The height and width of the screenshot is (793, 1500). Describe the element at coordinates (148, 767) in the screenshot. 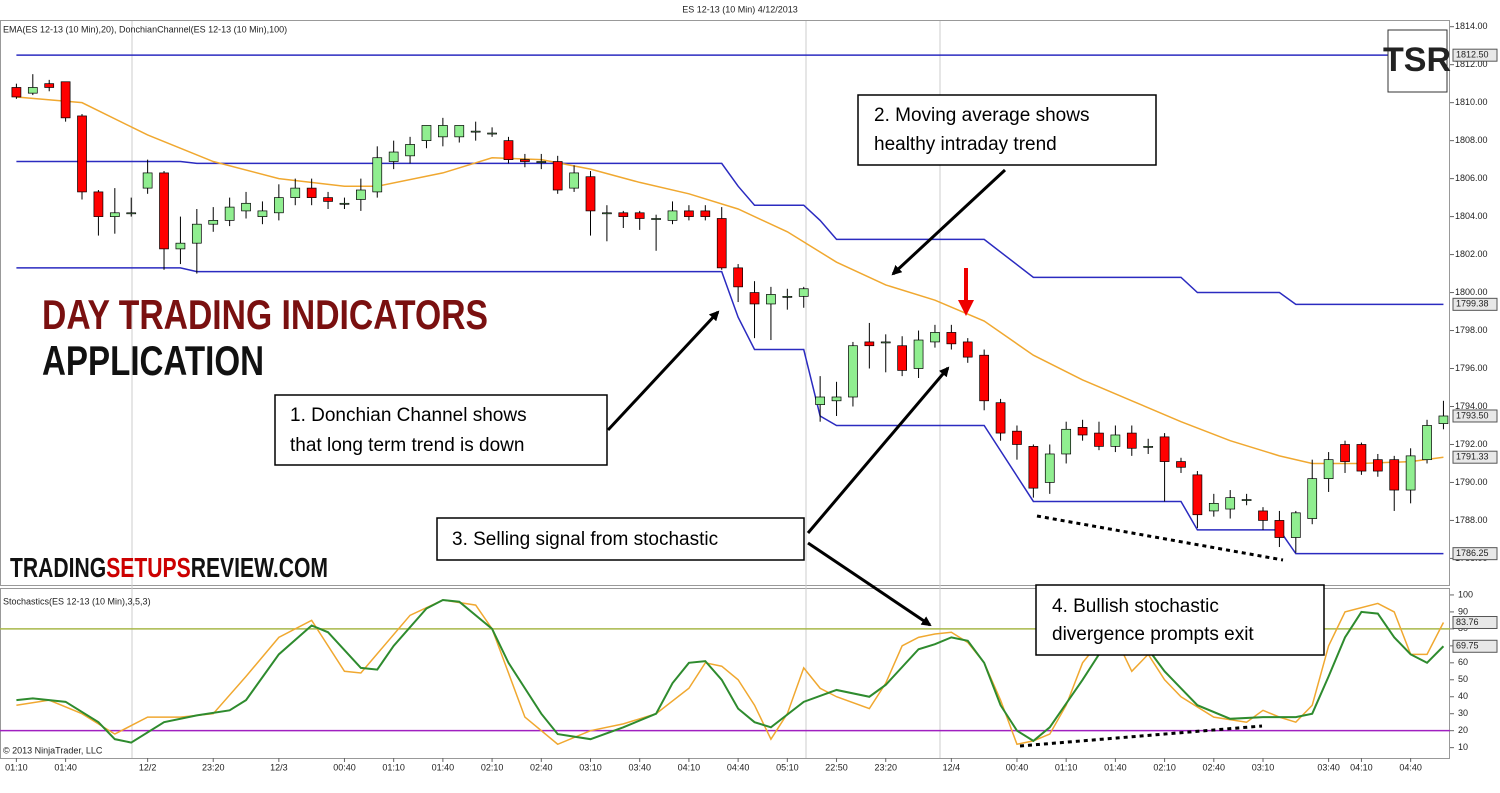

I see `x-tick-label: 12/2` at that location.